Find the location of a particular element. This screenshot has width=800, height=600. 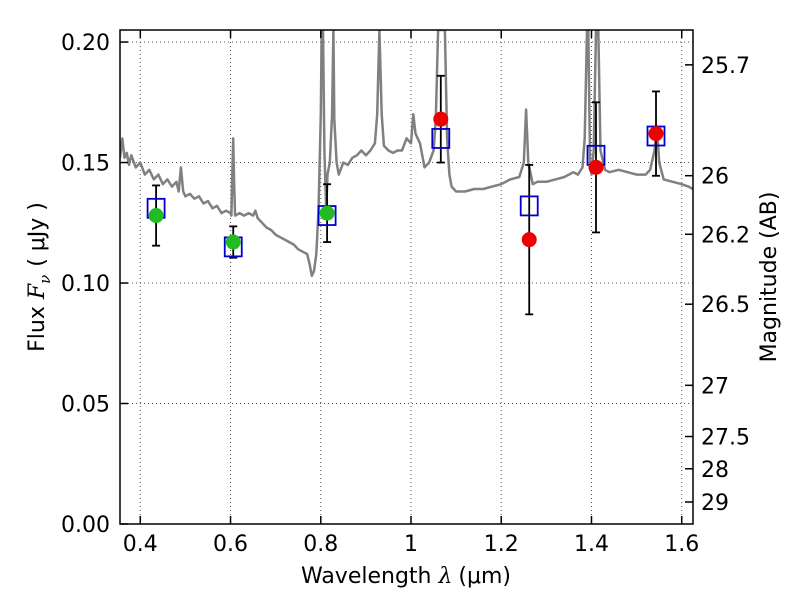

x-tick-label: 1 is located at coordinates (411, 544).